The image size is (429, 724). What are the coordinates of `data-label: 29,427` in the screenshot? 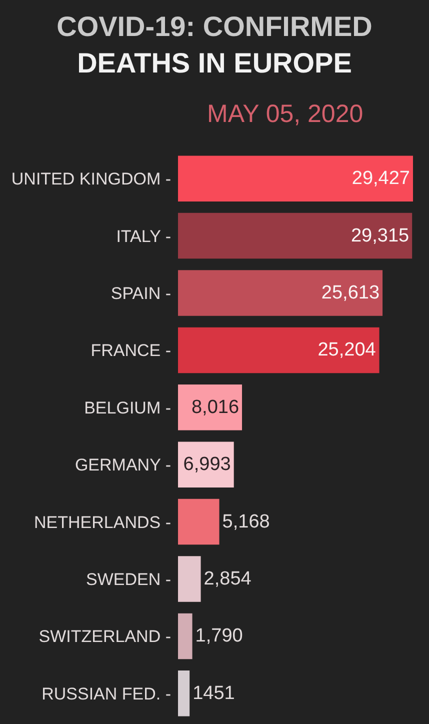 It's located at (381, 179).